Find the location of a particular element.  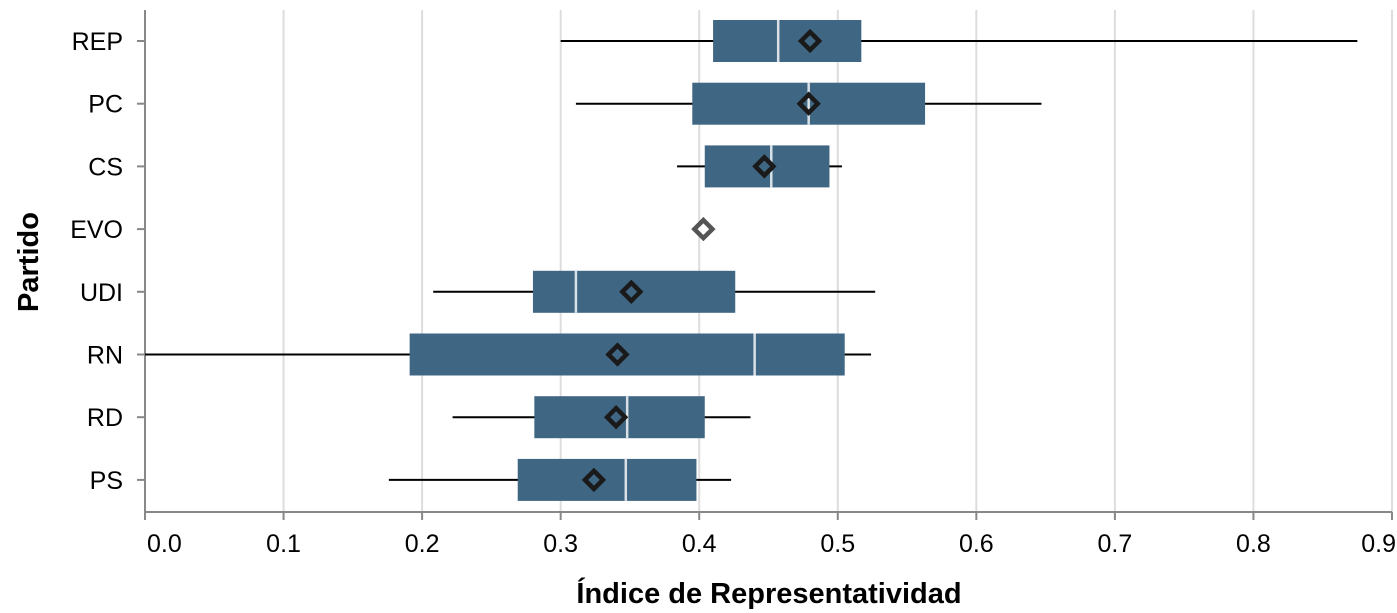

x-tick-label-2: 0.2 is located at coordinates (422, 544).